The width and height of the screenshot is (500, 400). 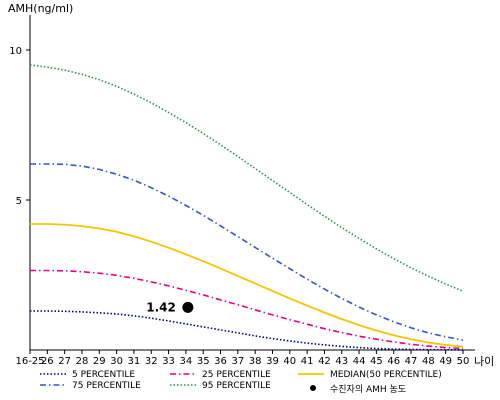 What do you see at coordinates (64, 361) in the screenshot?
I see `x-tick-label: 27` at bounding box center [64, 361].